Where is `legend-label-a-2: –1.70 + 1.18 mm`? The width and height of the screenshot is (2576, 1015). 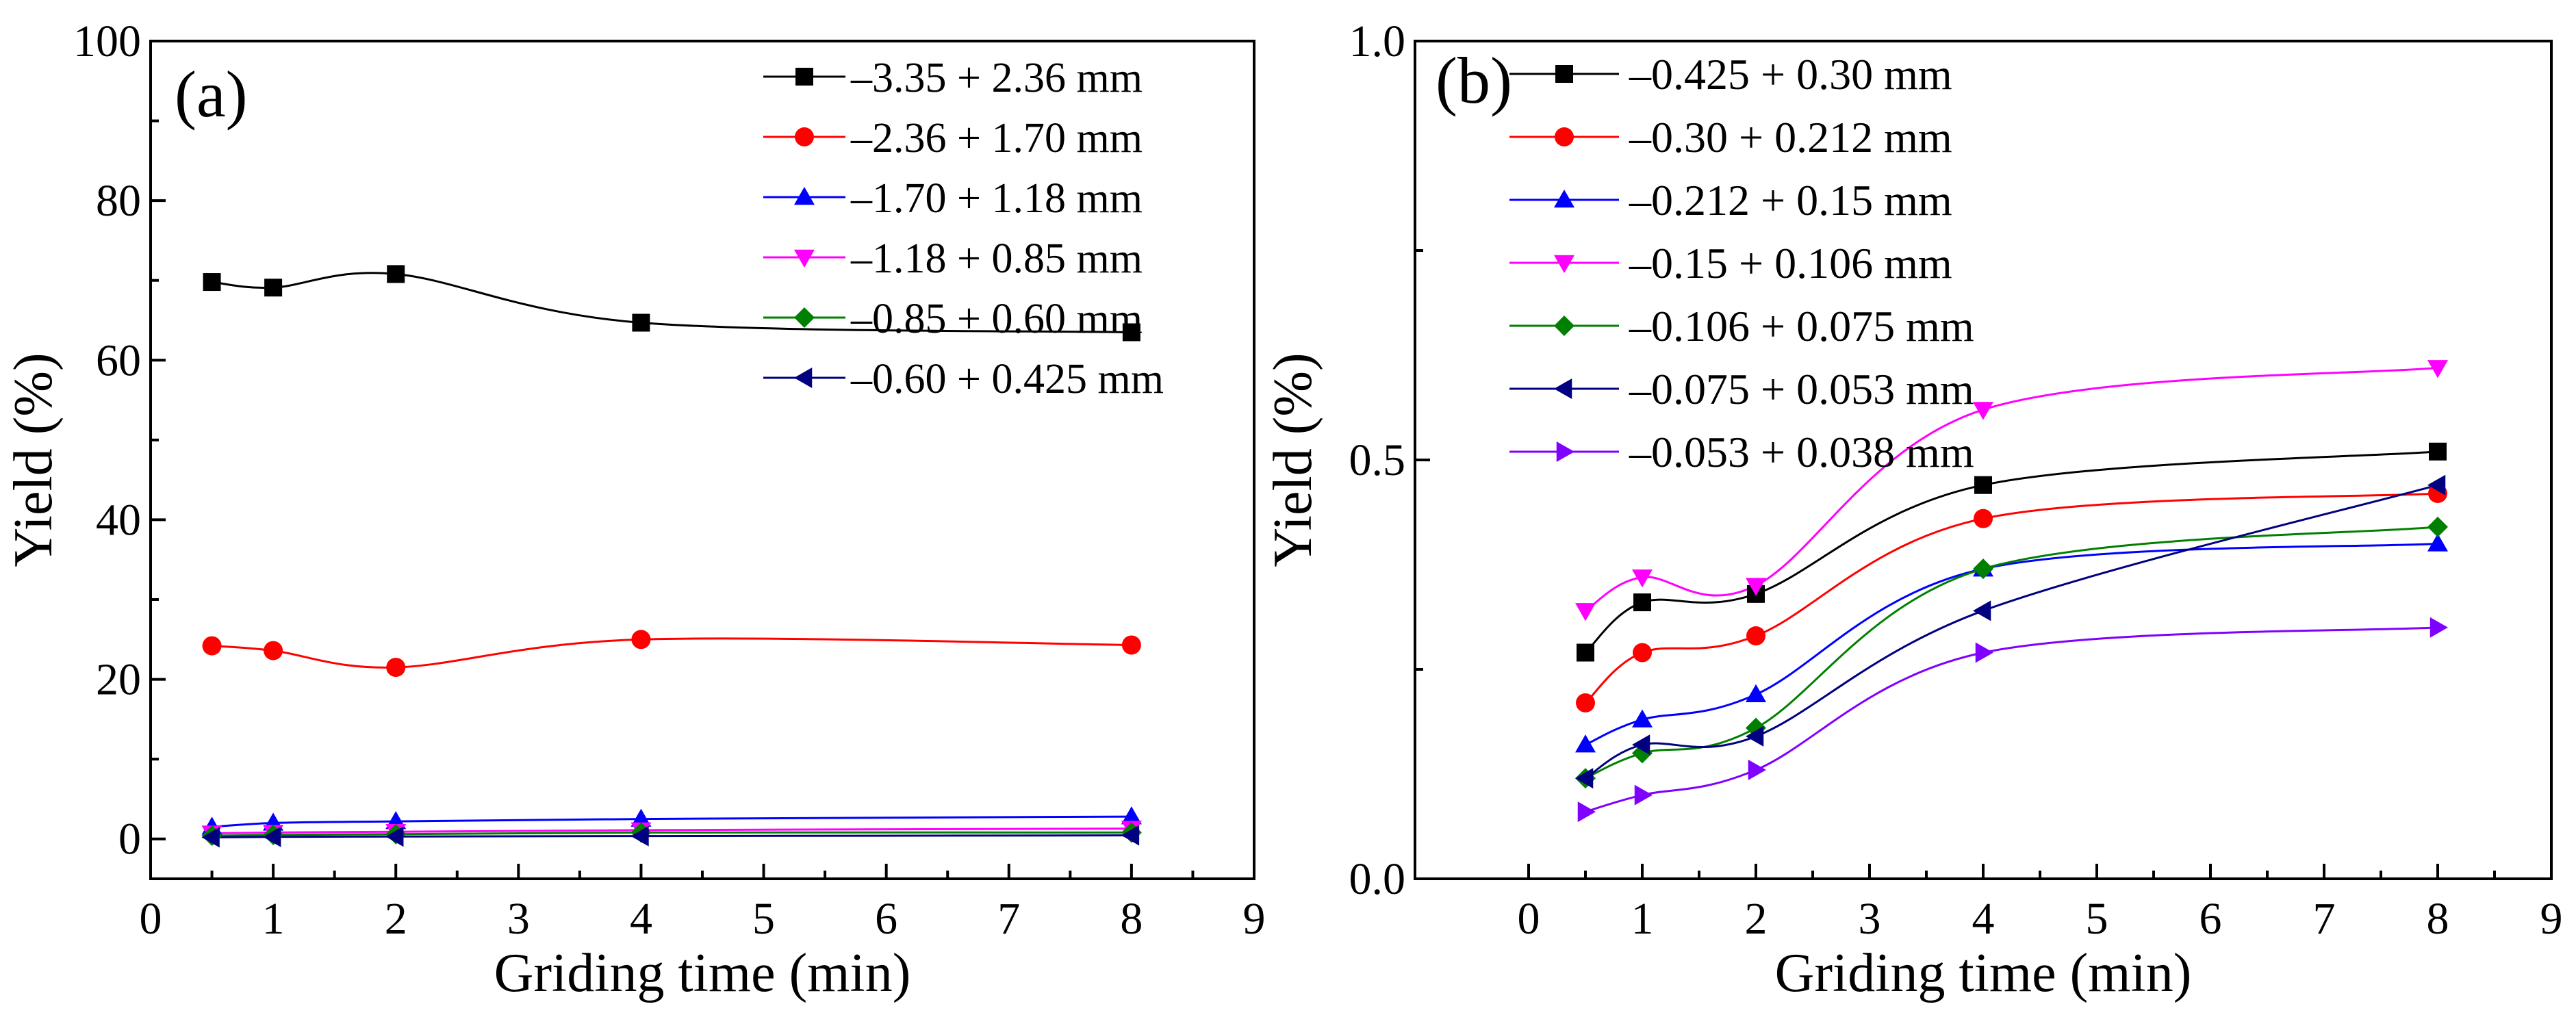
legend-label-a-2: –1.70 + 1.18 mm is located at coordinates (996, 198).